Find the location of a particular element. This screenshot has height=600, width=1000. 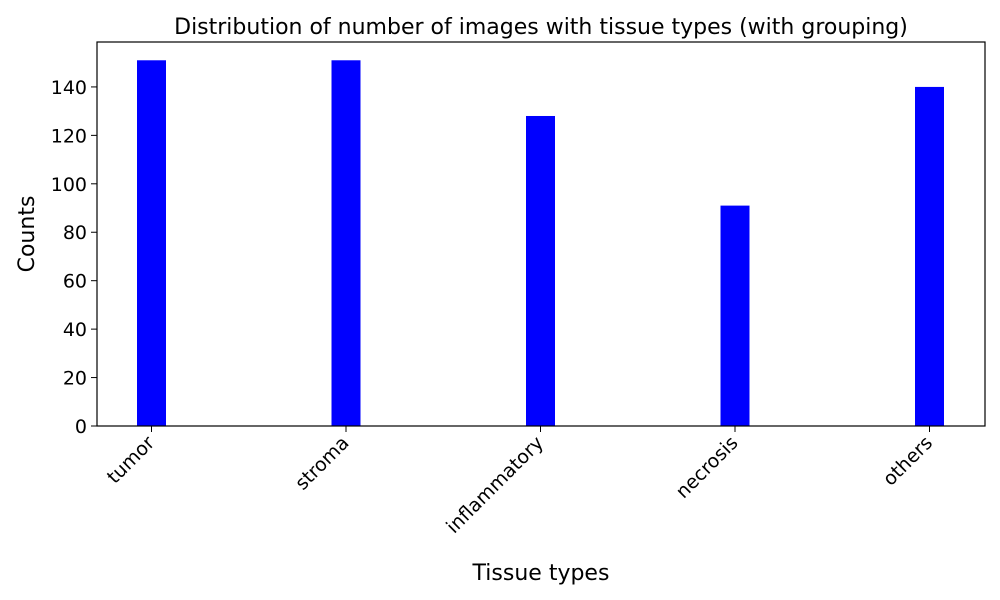

bar-stroma is located at coordinates (346, 243).